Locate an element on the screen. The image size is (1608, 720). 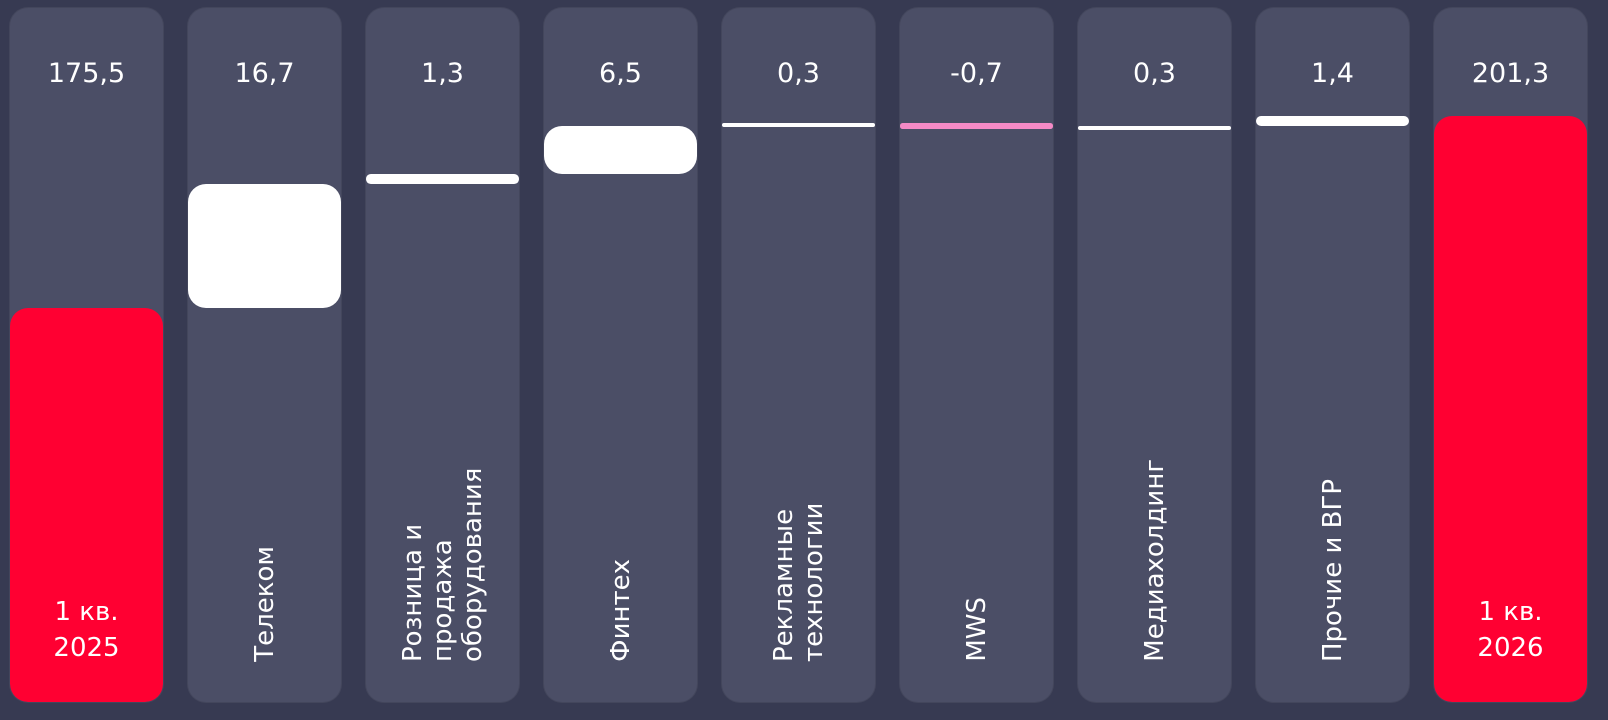
column: 1,4 Прочие и ВГР is located at coordinates (1332, 355).